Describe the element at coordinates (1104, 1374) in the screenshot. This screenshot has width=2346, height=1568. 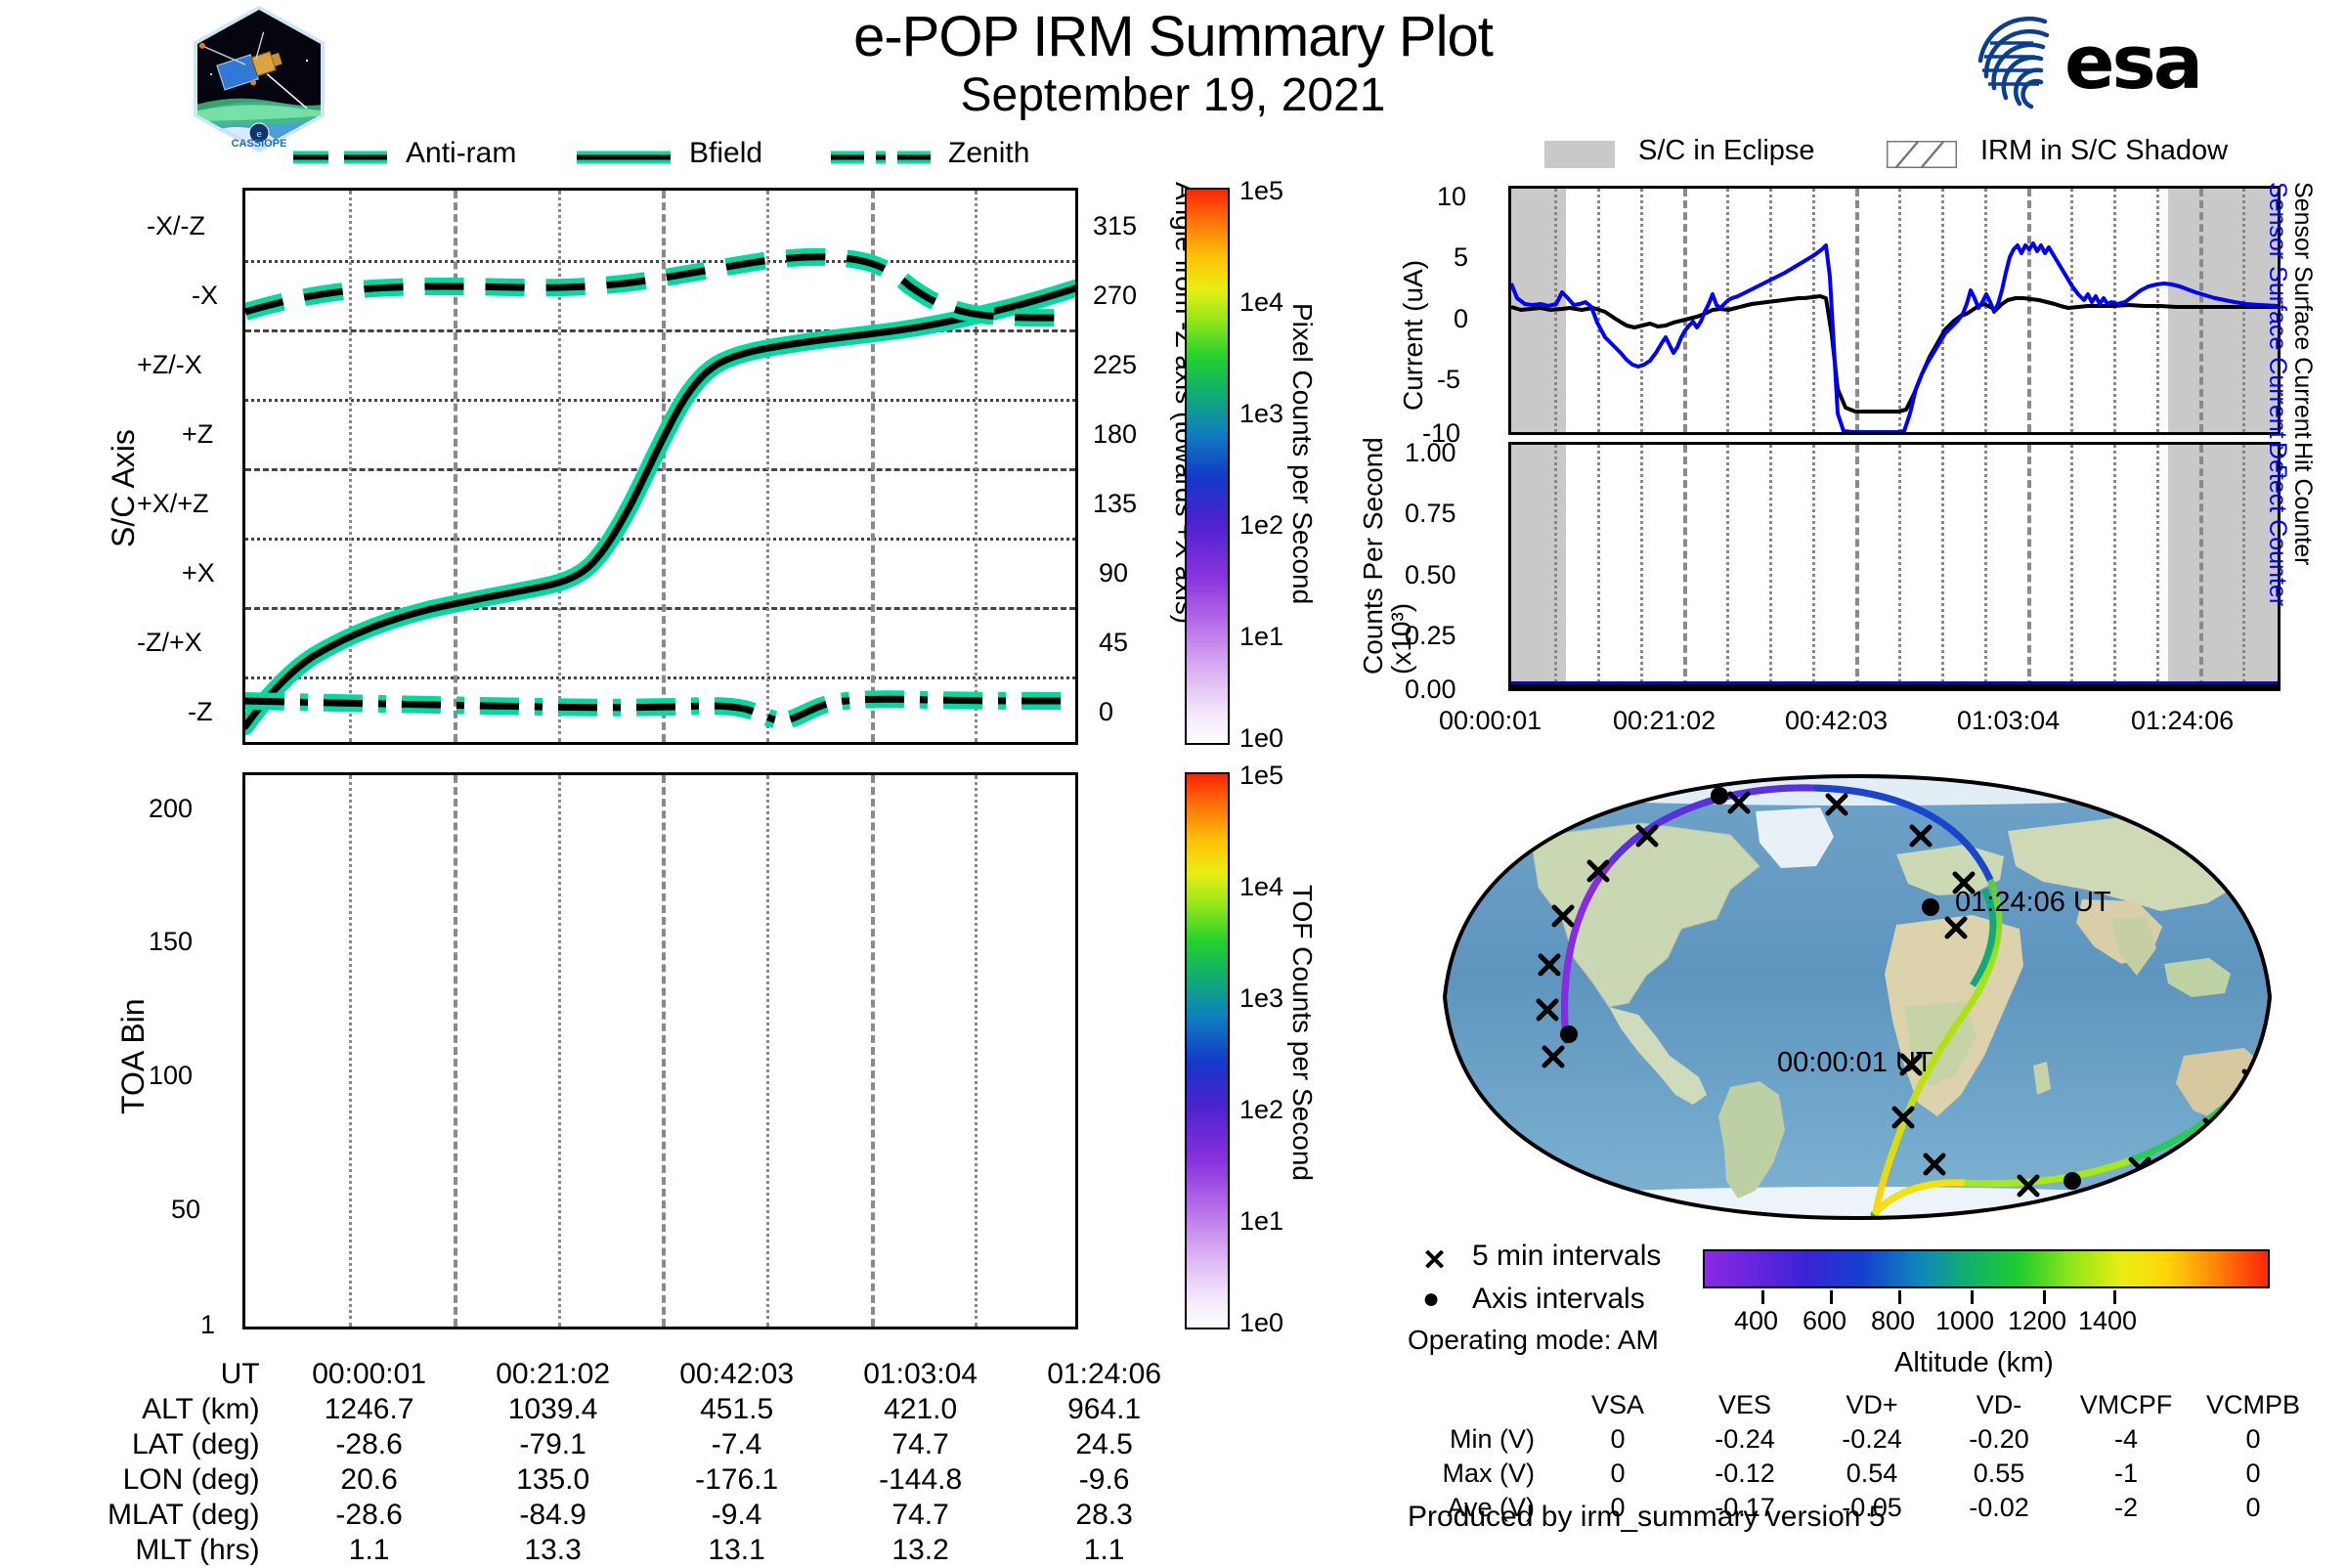
I see `ephemeris-cell: 01:24:06` at that location.